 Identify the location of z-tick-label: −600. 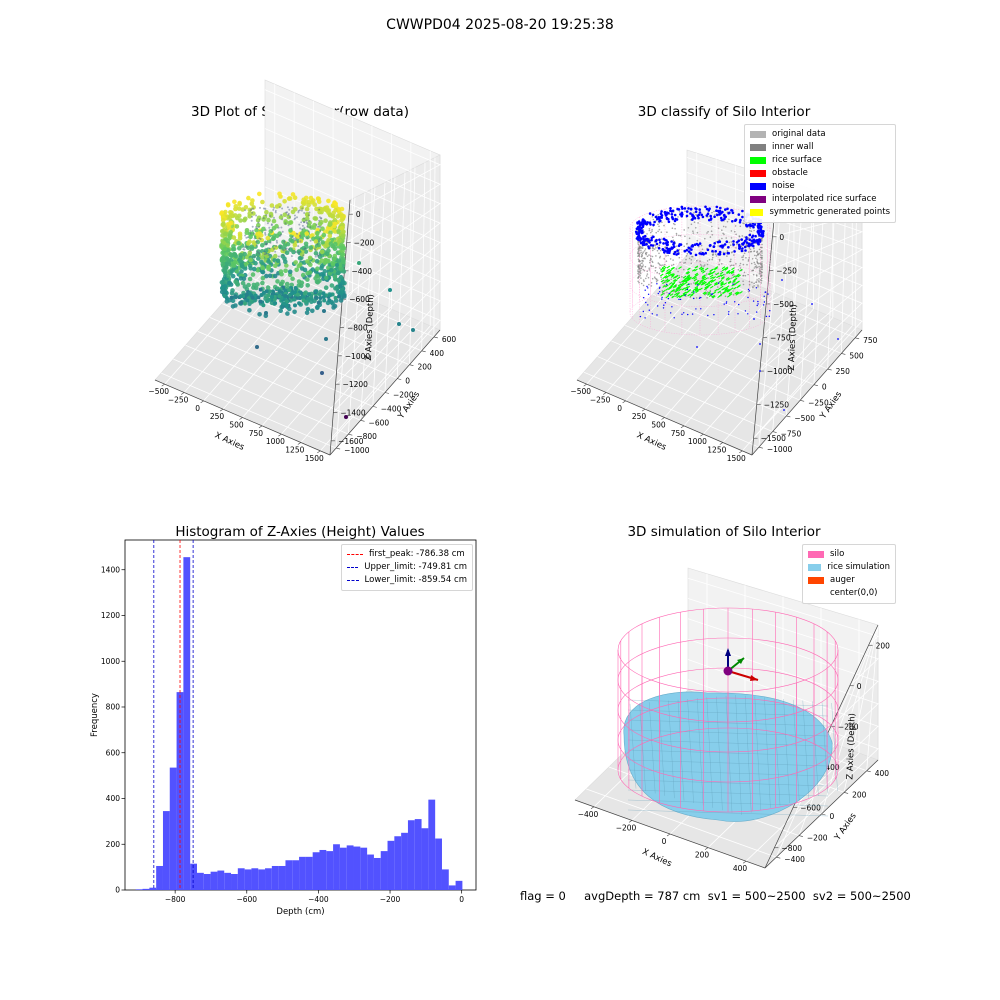
(359, 299).